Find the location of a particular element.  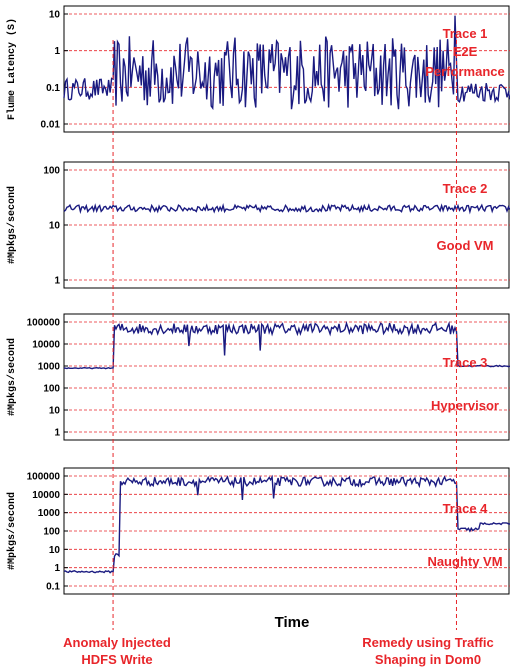

panel-label: Performance is located at coordinates (464, 71).